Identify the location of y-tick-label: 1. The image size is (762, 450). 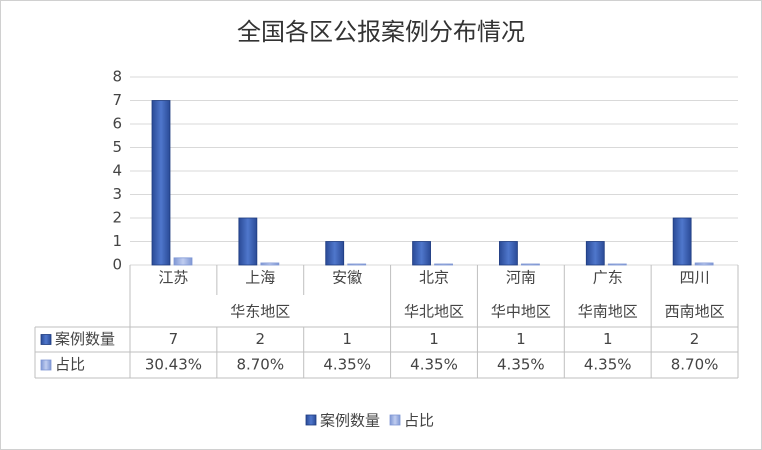
(117, 241).